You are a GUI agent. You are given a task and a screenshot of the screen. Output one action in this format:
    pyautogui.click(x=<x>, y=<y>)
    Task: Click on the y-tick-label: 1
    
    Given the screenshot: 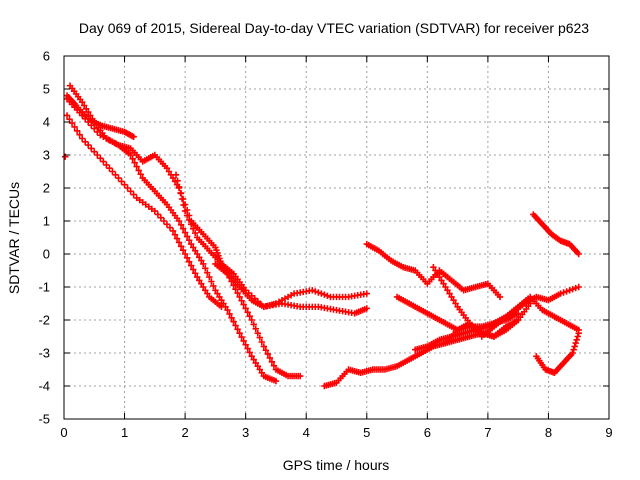 What is the action you would take?
    pyautogui.click(x=46, y=221)
    